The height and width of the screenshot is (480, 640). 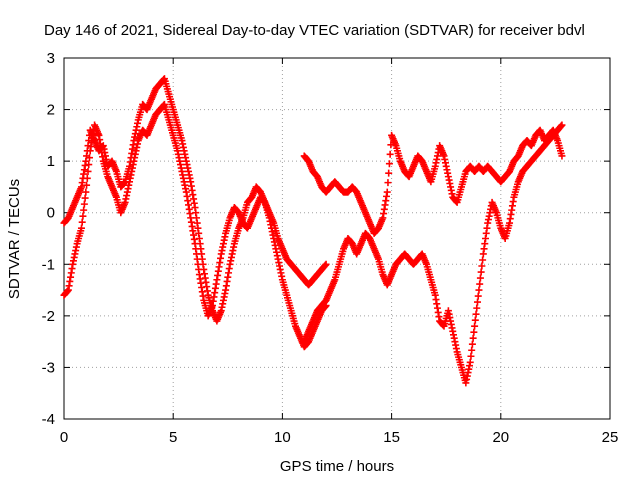 I want to click on x-tick-label: 5, so click(x=173, y=437).